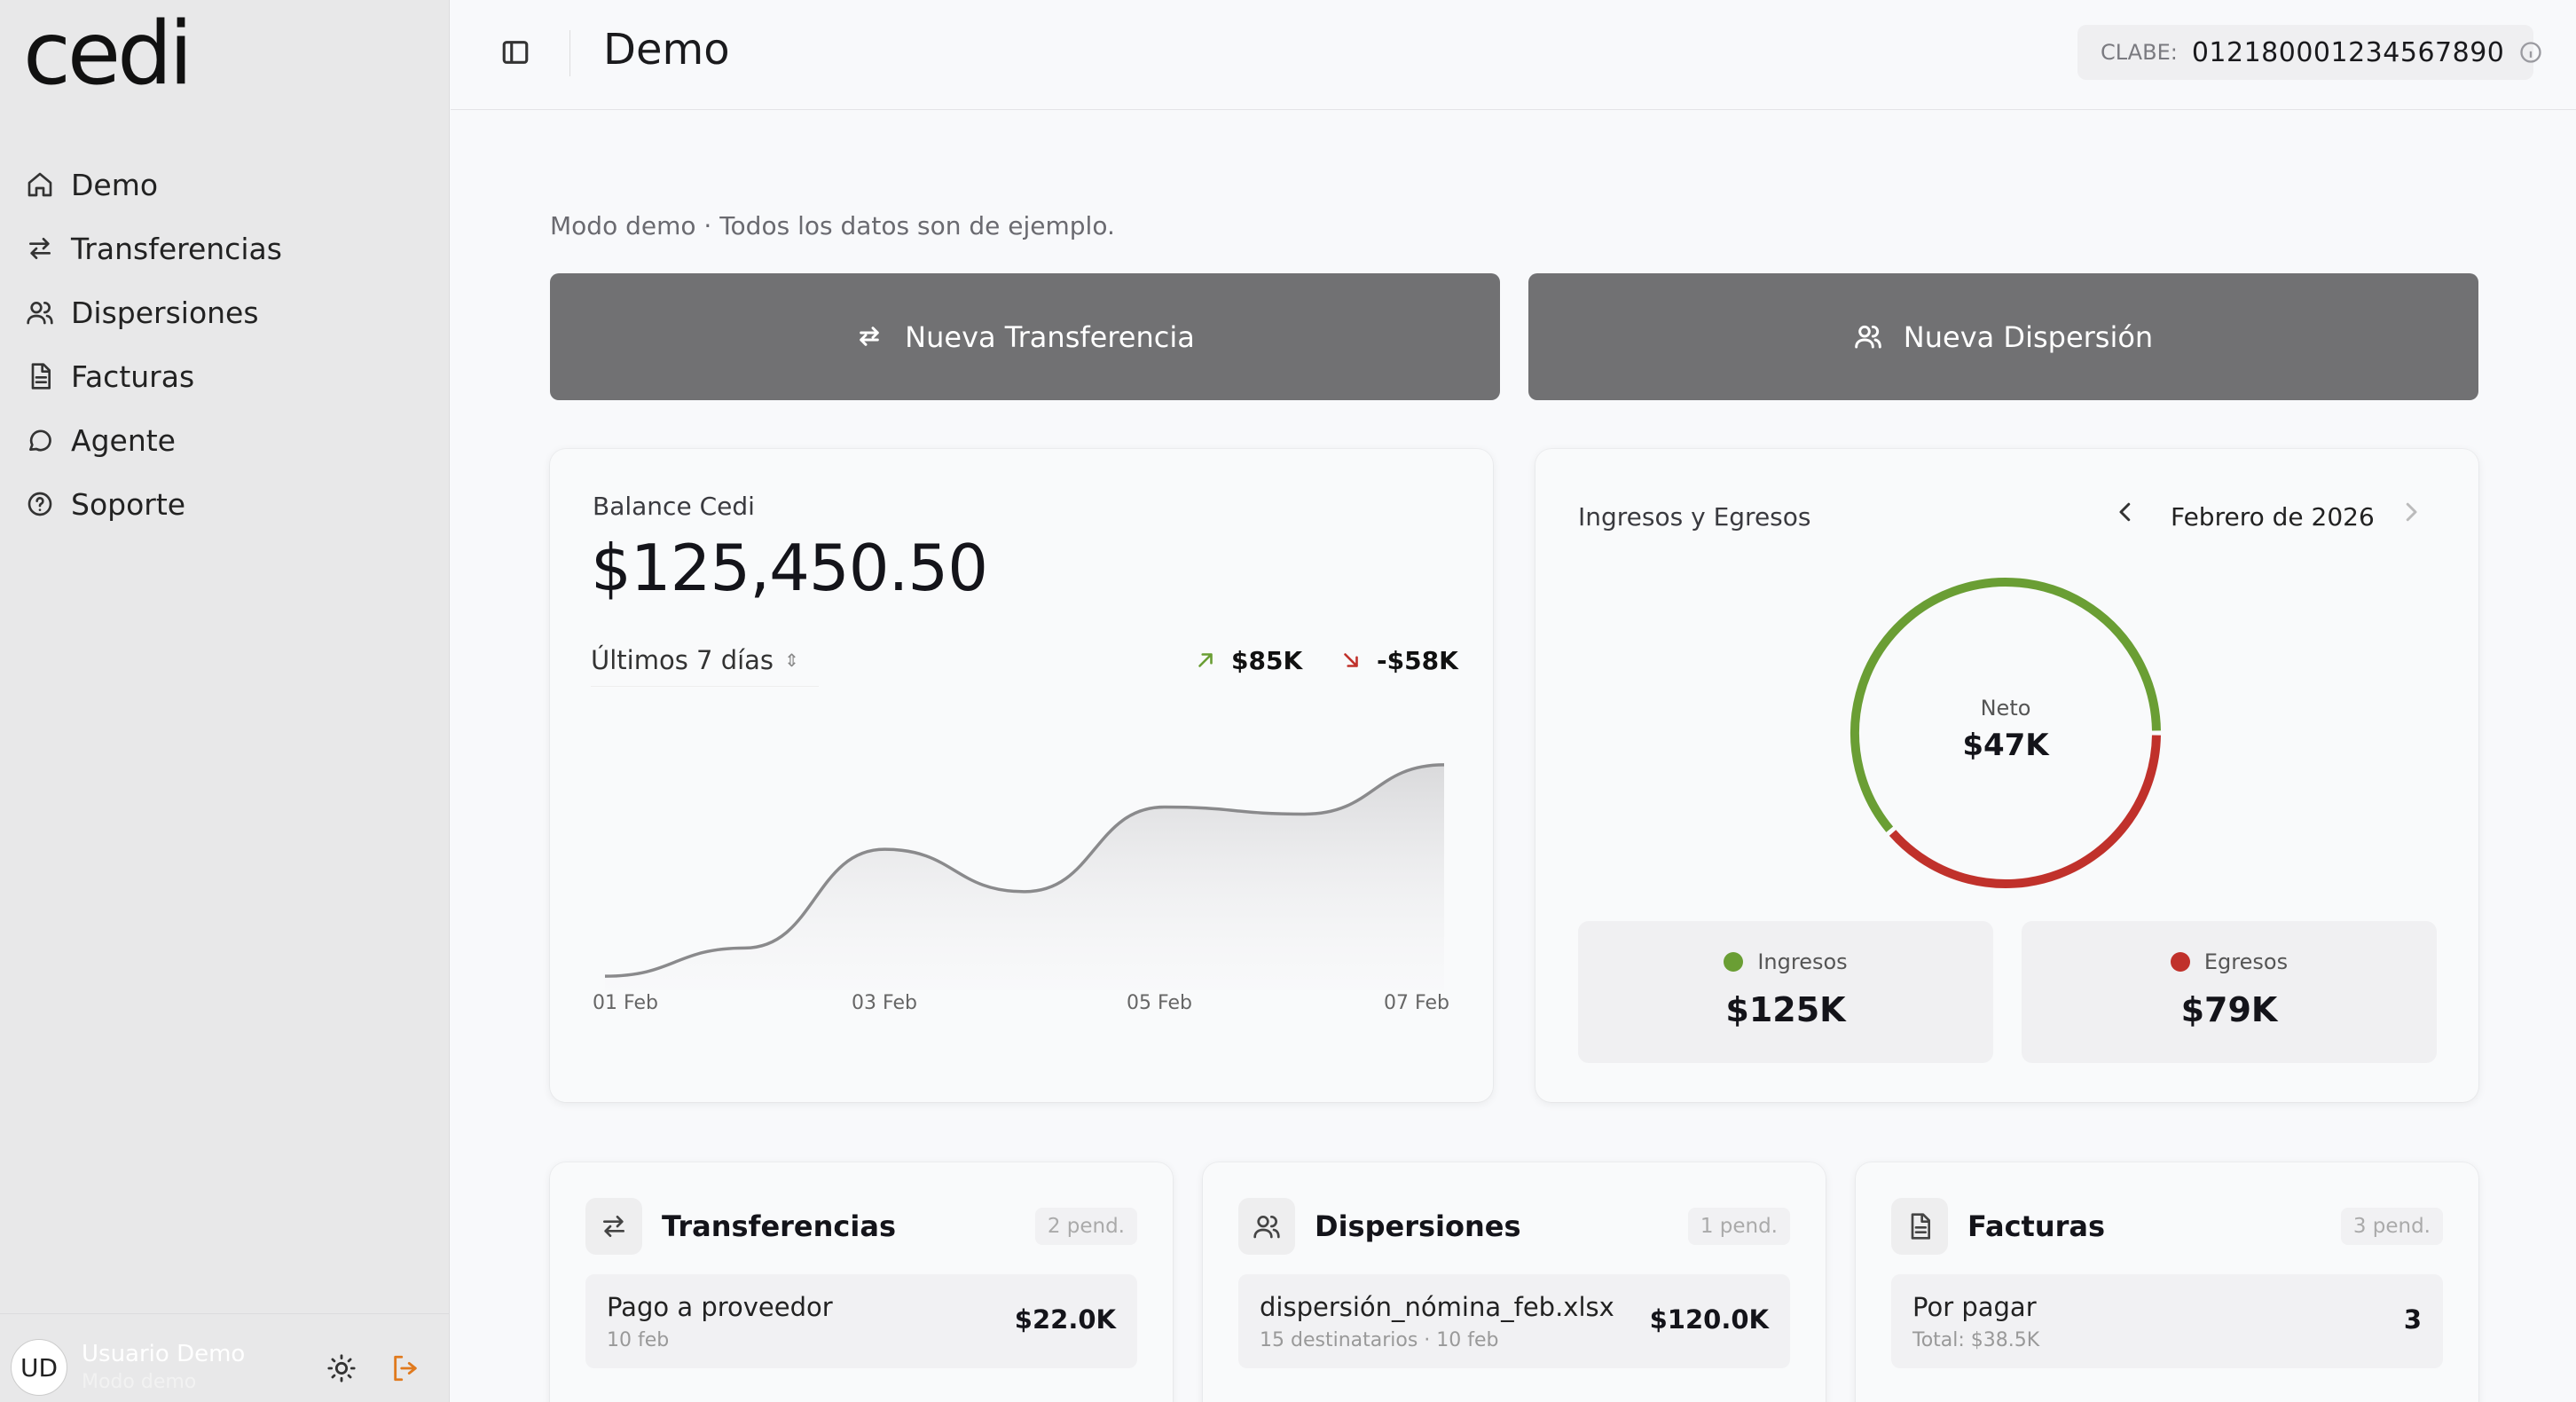  I want to click on avatar: UD, so click(39, 1367).